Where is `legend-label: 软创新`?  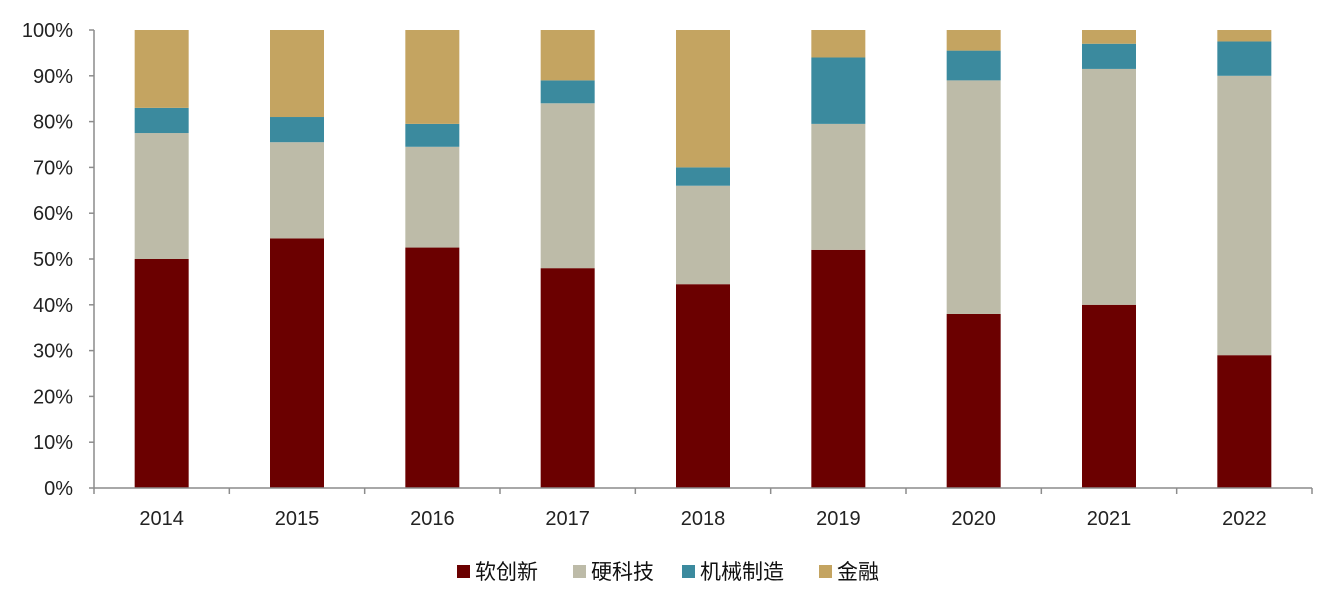
legend-label: 软创新 is located at coordinates (506, 572).